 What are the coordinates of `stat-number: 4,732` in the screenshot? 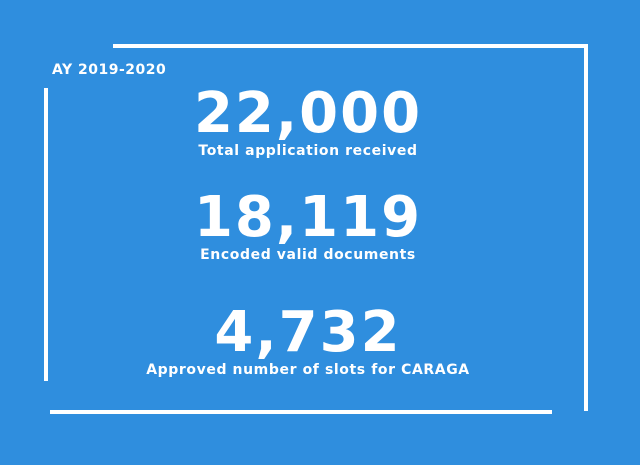 It's located at (308, 332).